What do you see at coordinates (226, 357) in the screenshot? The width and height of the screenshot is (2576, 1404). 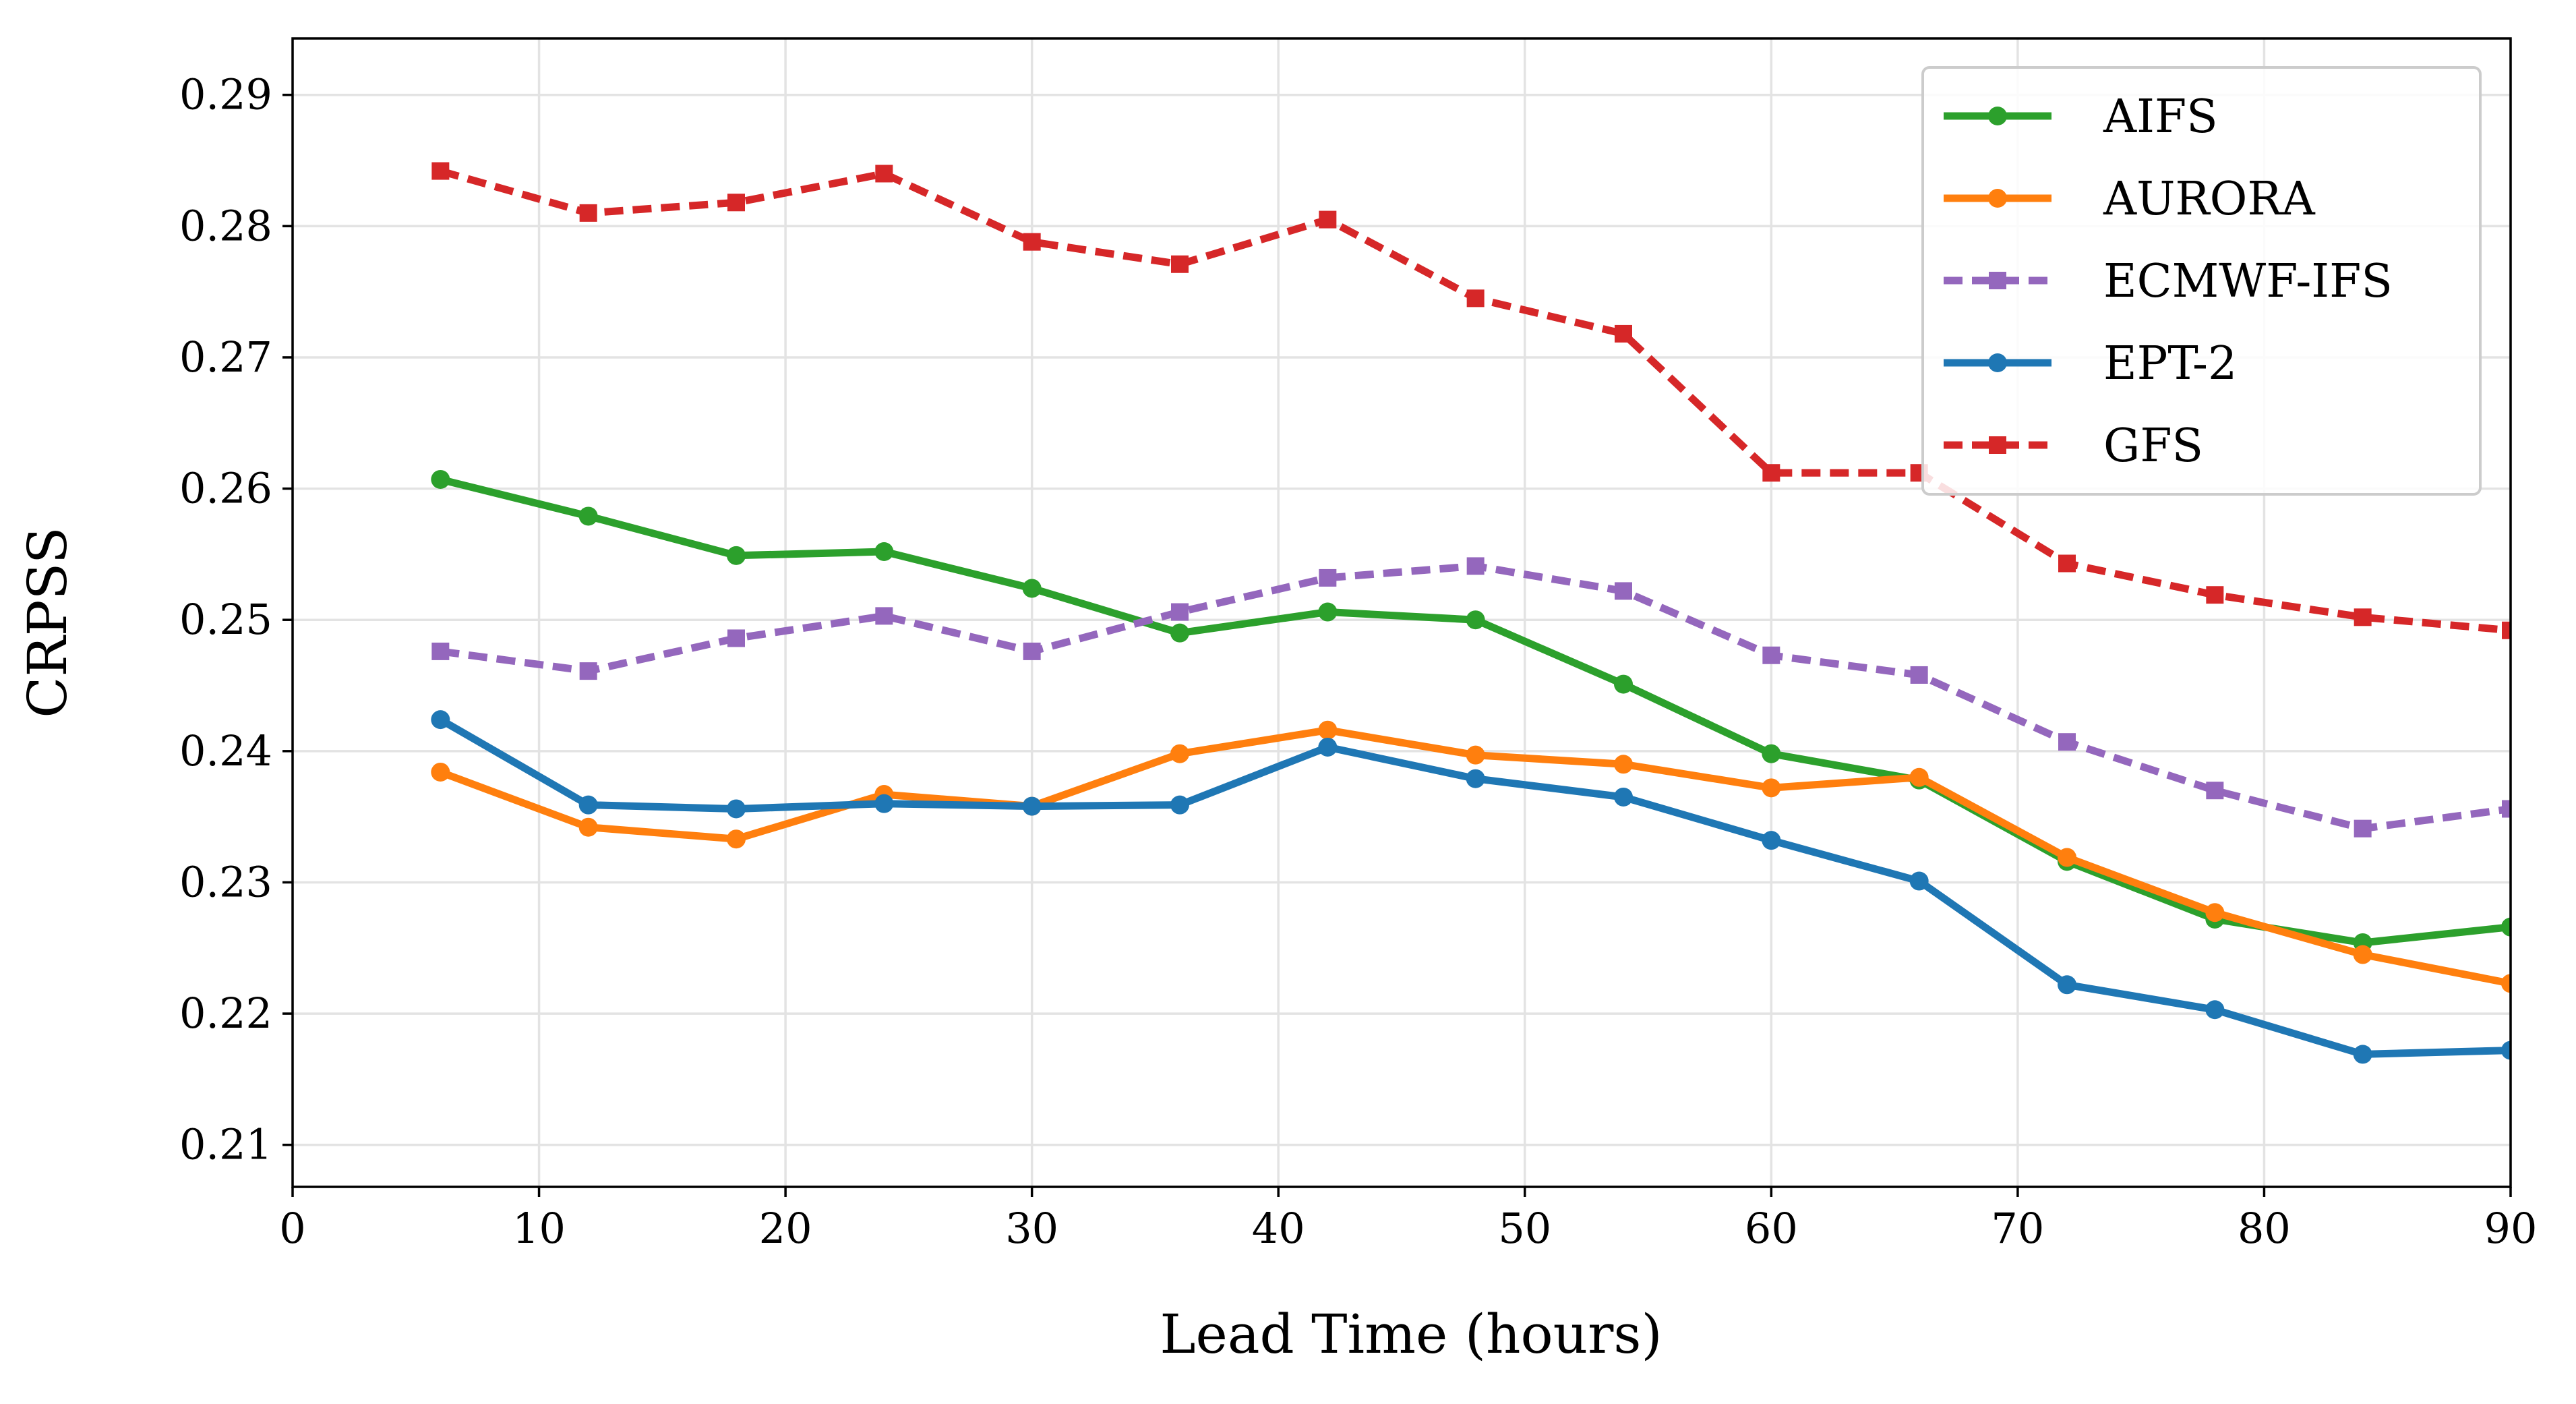 I see `y-tick-label-0.27: 0.27` at bounding box center [226, 357].